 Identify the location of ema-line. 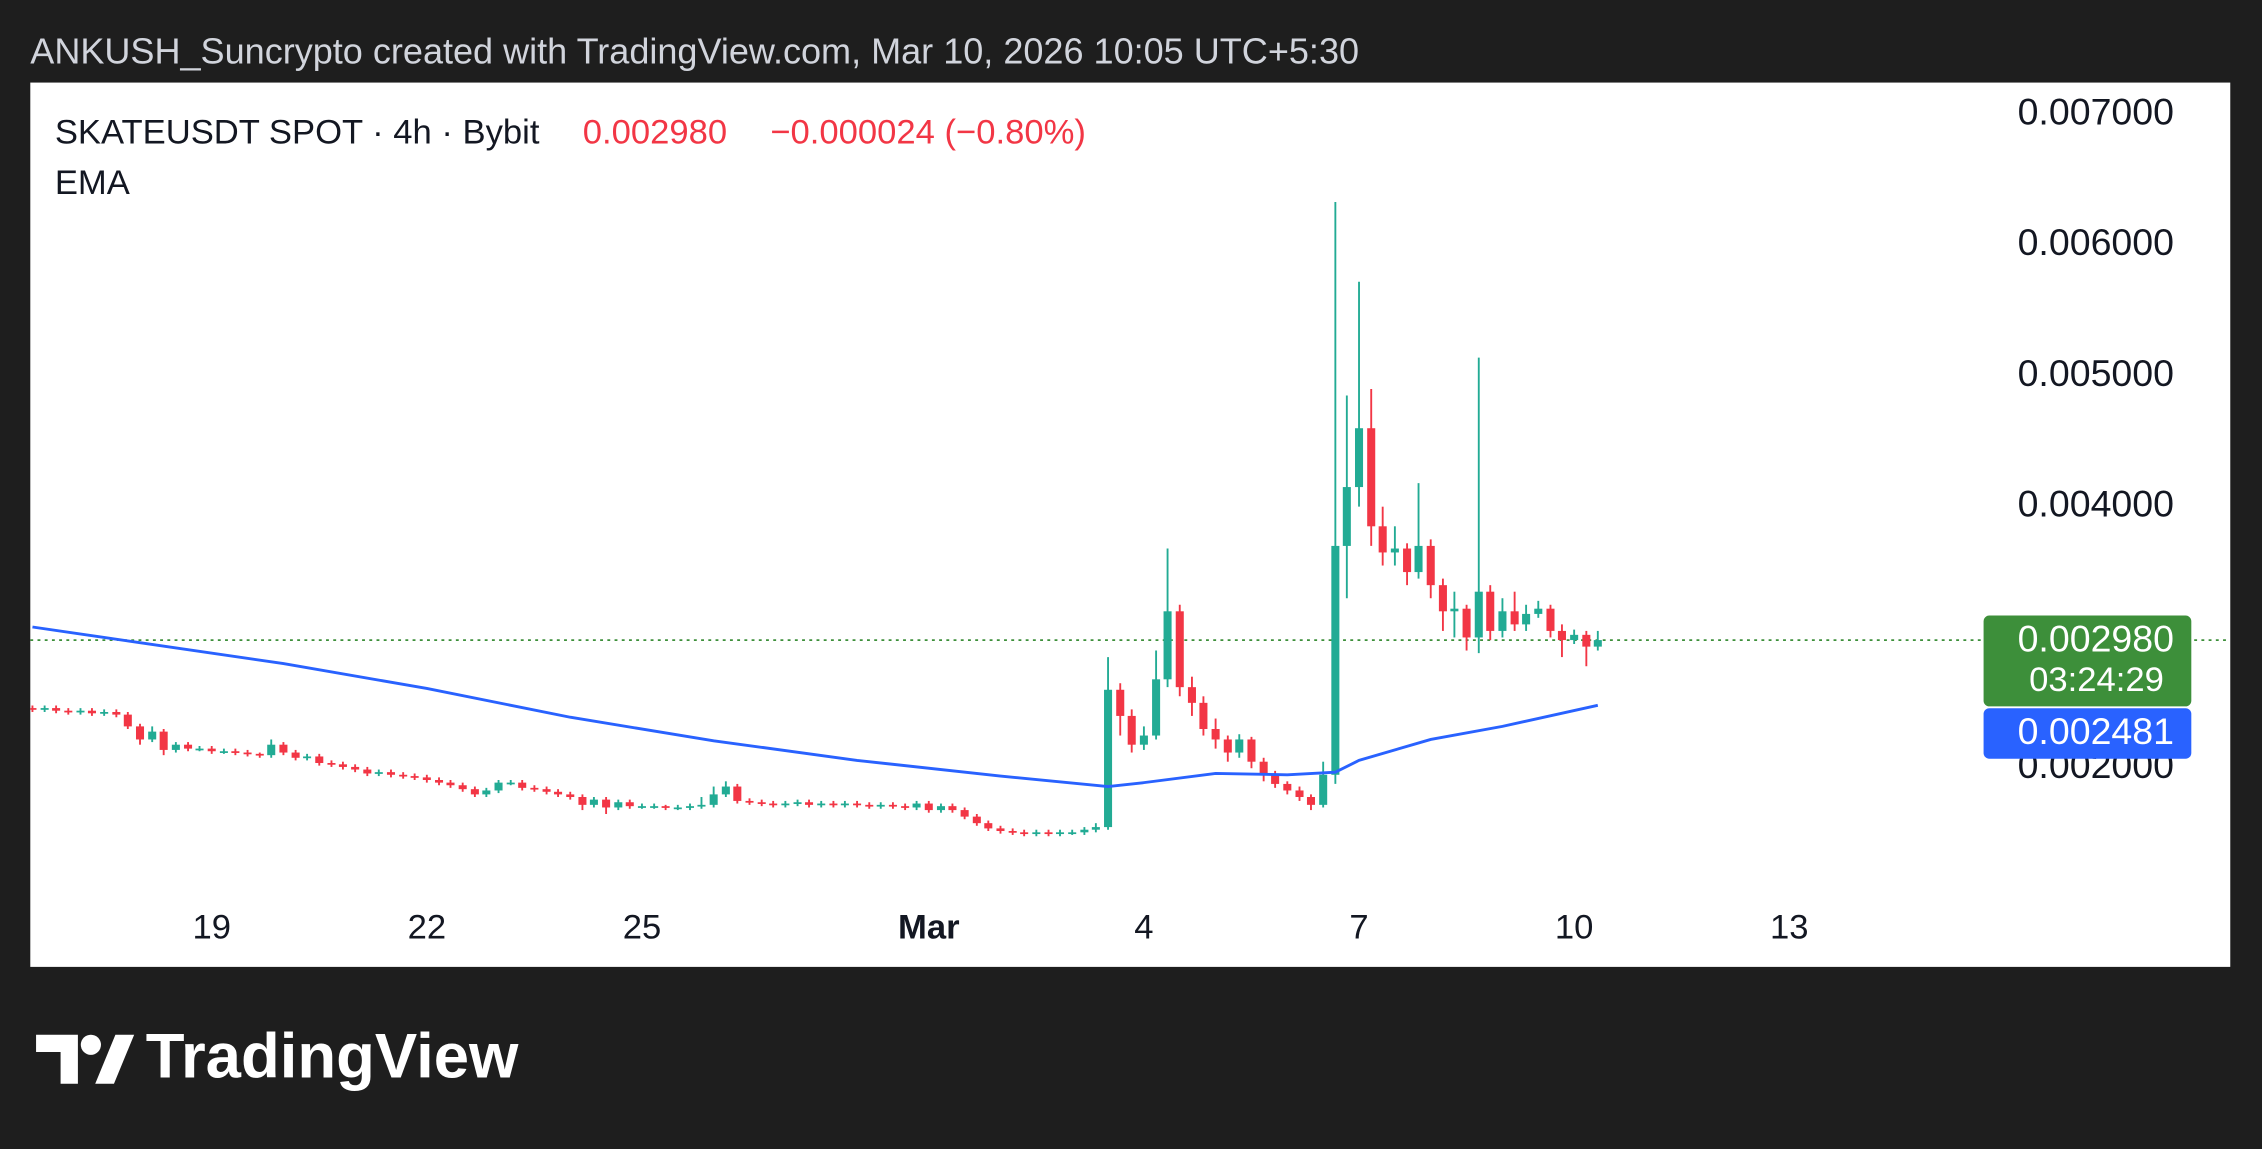
(815, 706).